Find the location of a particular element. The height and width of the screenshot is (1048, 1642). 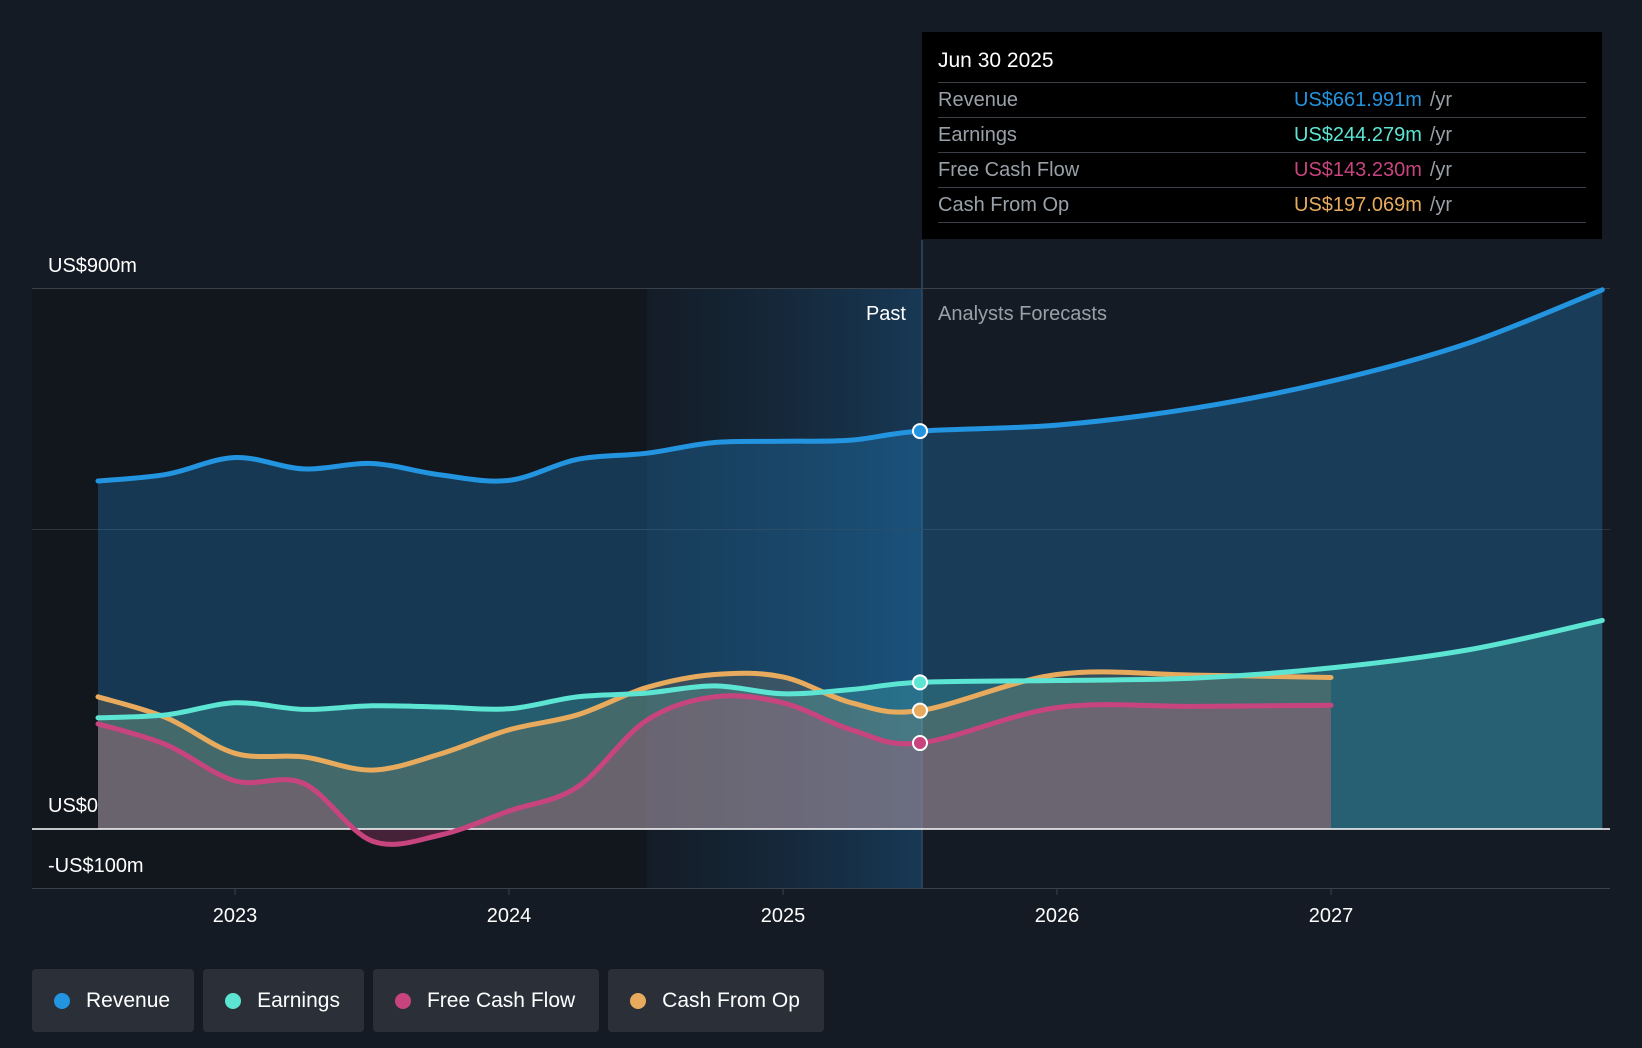

past-label: Past is located at coordinates (886, 314).